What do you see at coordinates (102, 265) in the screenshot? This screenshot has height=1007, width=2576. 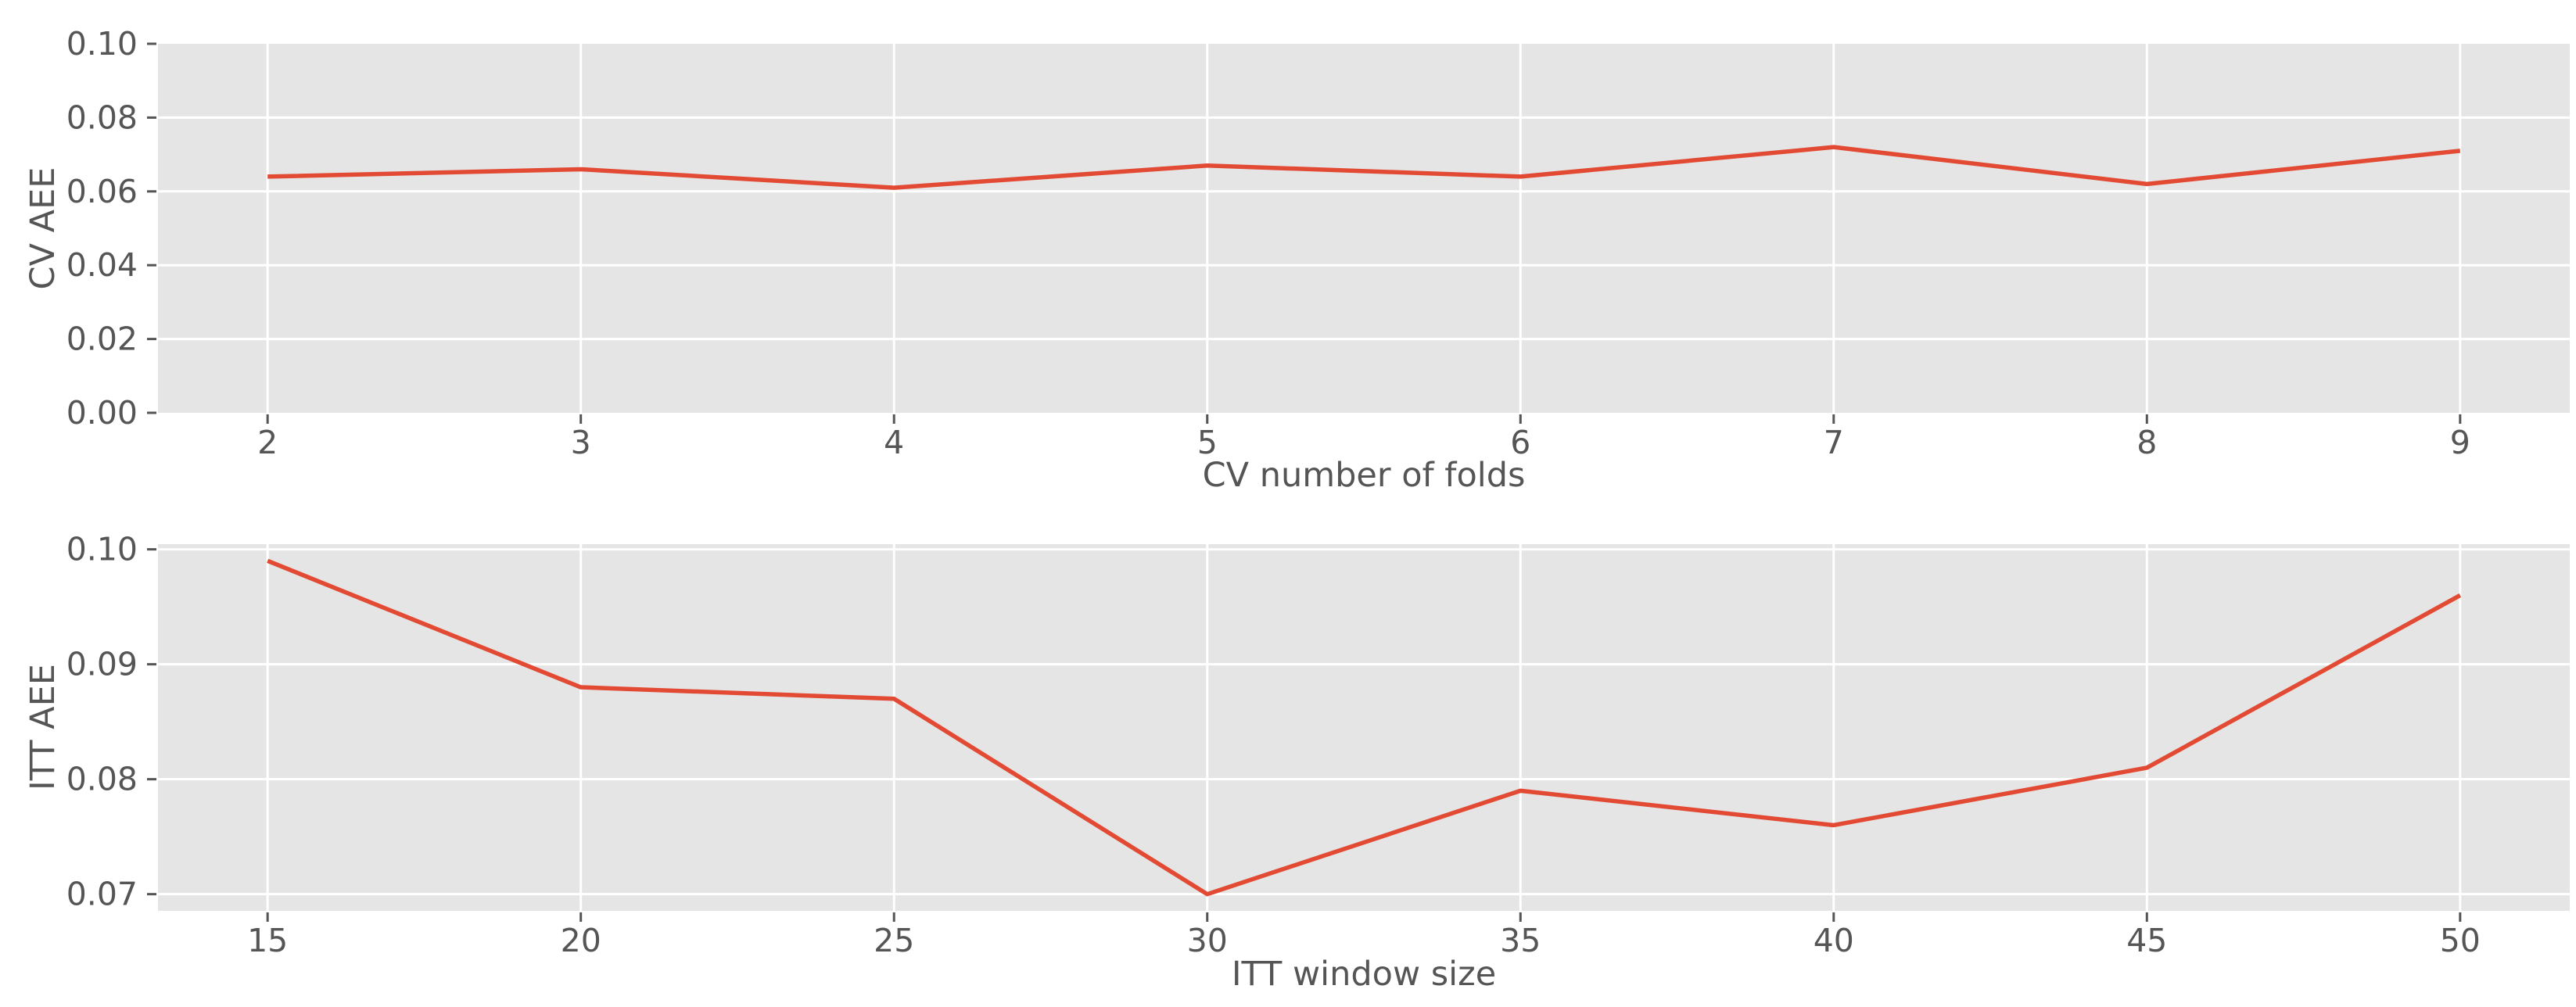 I see `y-tick-label: 0.04` at bounding box center [102, 265].